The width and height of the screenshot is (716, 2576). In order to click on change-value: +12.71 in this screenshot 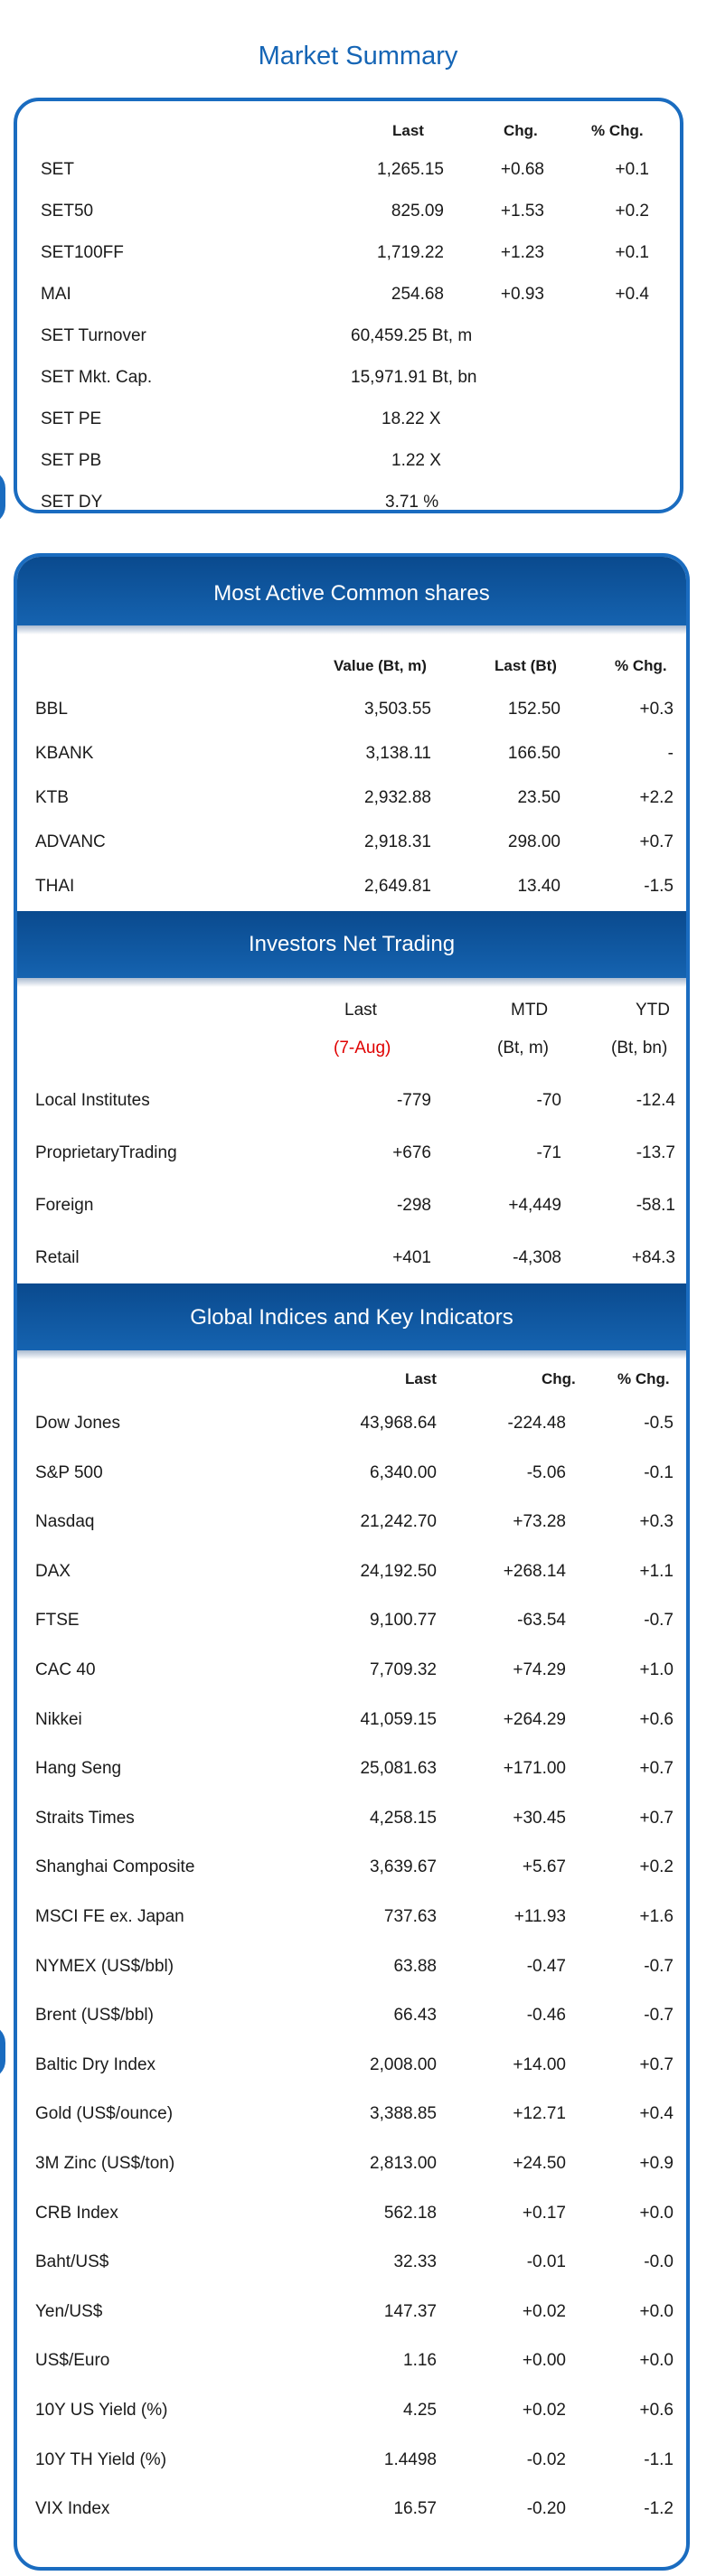, I will do `click(540, 2114)`.